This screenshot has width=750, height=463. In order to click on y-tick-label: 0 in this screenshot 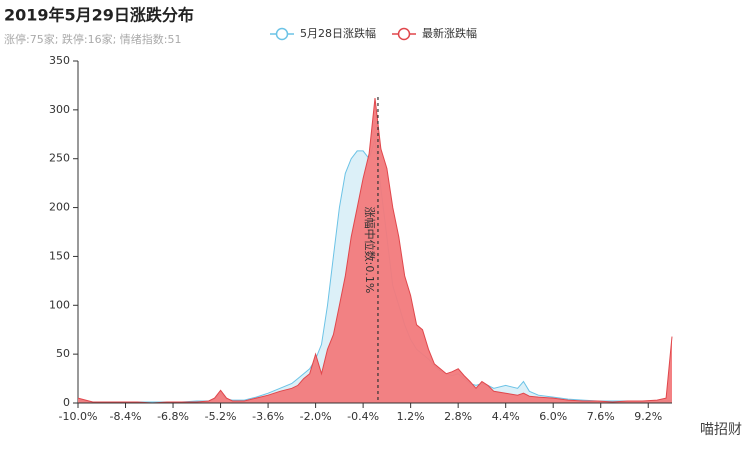, I will do `click(66, 402)`.